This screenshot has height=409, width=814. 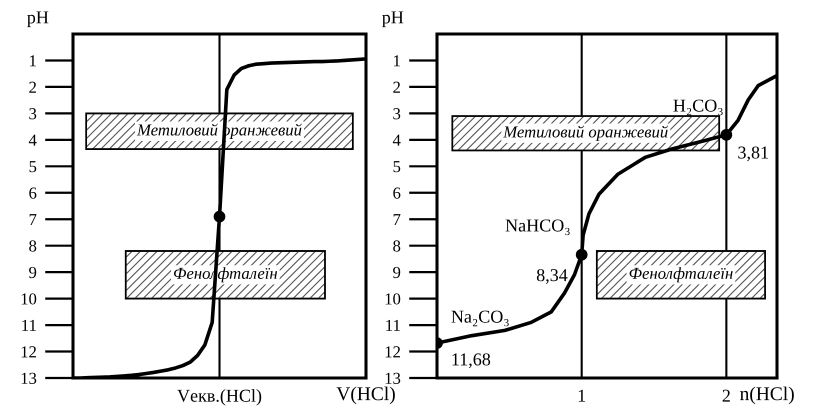 What do you see at coordinates (582, 396) in the screenshot?
I see `x-tick-label: 1` at bounding box center [582, 396].